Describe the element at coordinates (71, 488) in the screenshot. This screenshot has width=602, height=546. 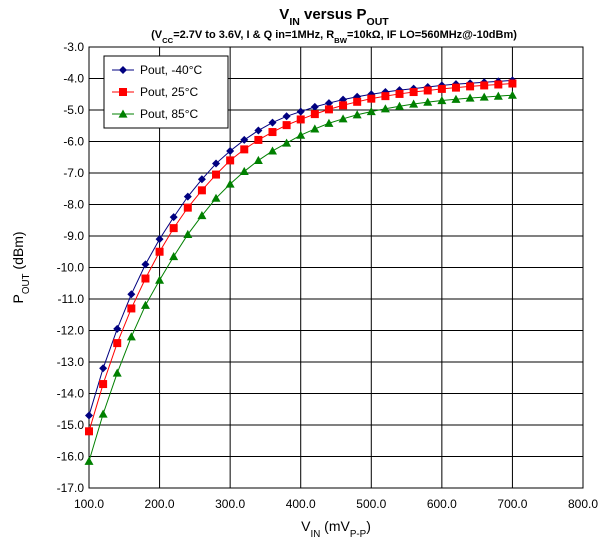
I see `y-tick-label: -17.0` at that location.